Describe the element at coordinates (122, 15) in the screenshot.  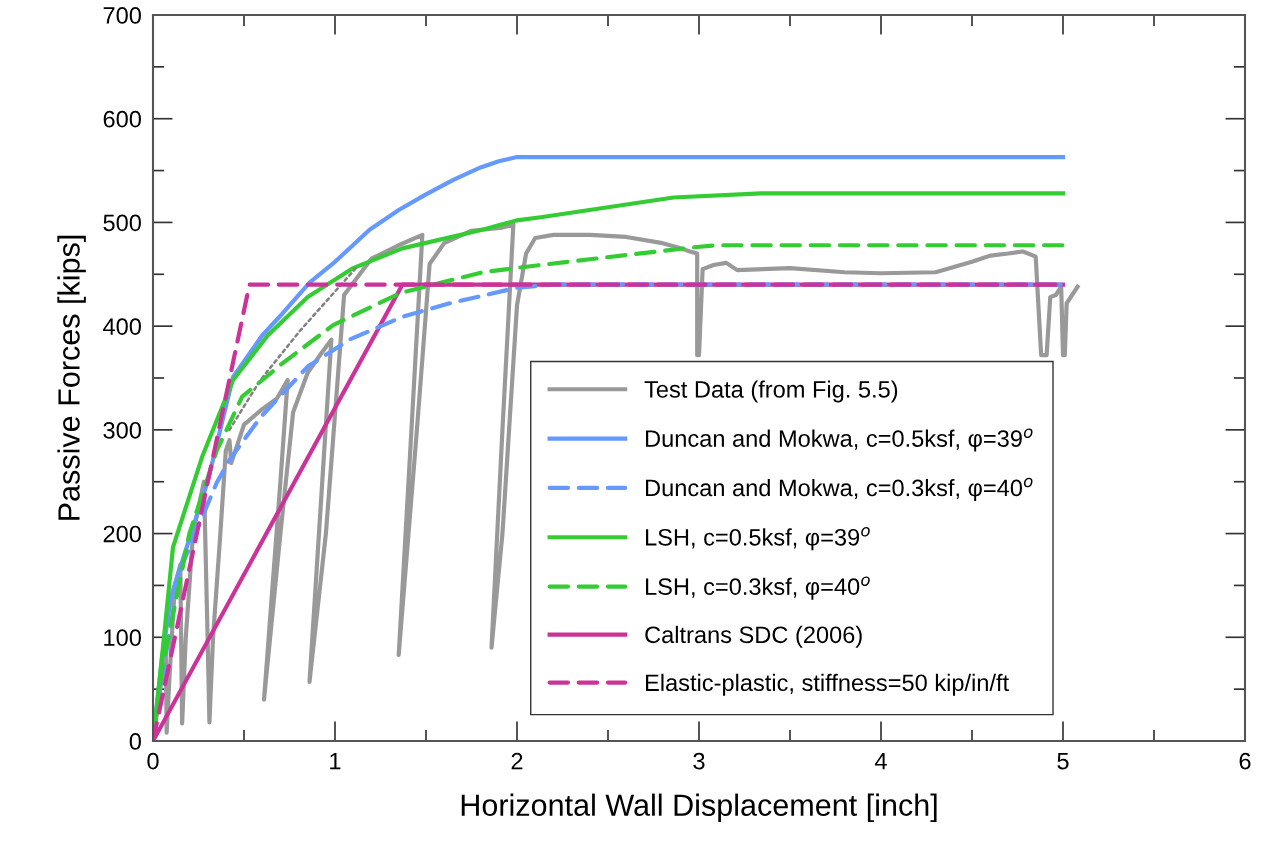
I see `y-tick-label: 700` at that location.